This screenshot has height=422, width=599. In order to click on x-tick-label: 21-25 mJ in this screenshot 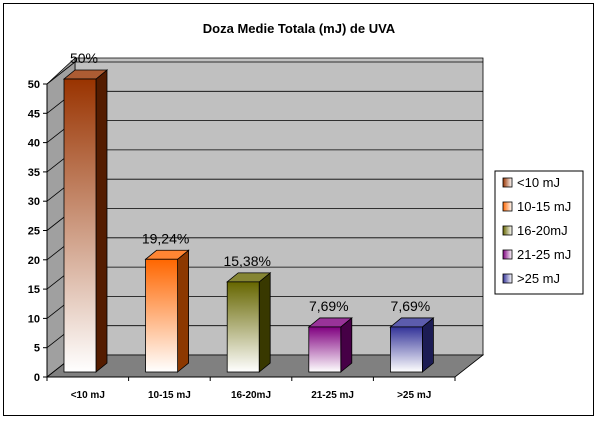, I will do `click(332, 395)`.